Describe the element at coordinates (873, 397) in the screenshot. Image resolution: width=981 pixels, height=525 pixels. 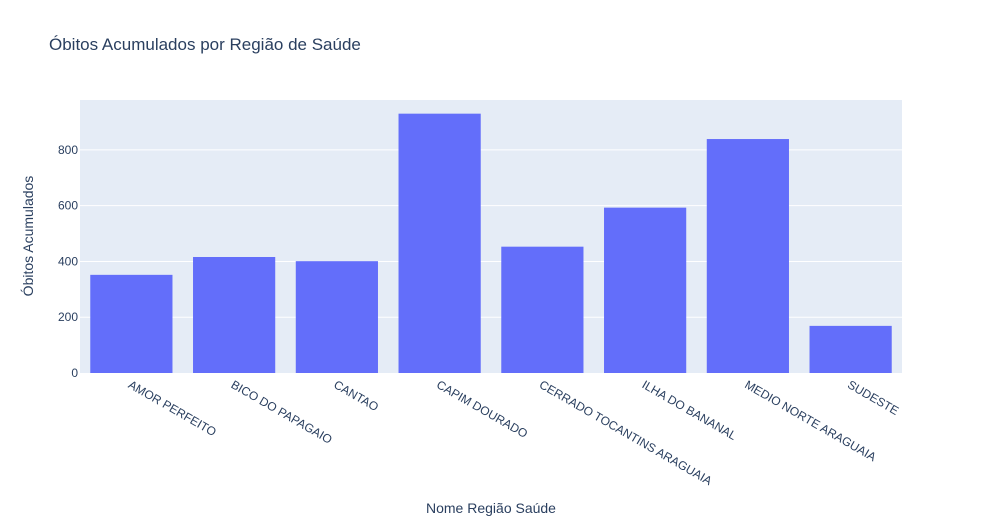
I see `x-tick-label: SUDESTE` at that location.